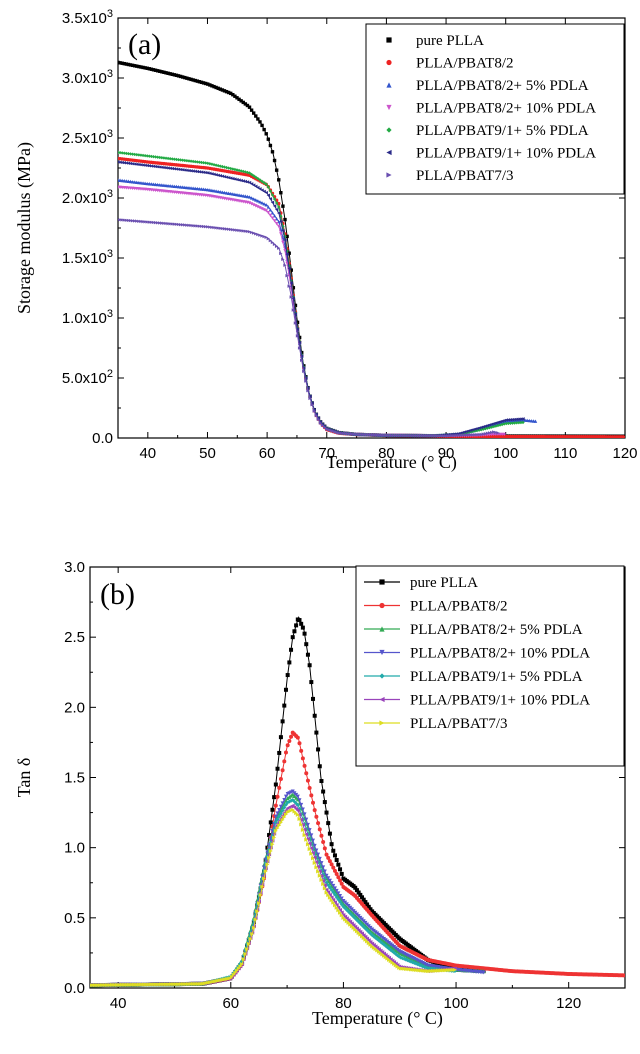  Describe the element at coordinates (502, 86) in the screenshot. I see `legend-label: PLLA/PBAT8/2+ 5% PDLA` at that location.